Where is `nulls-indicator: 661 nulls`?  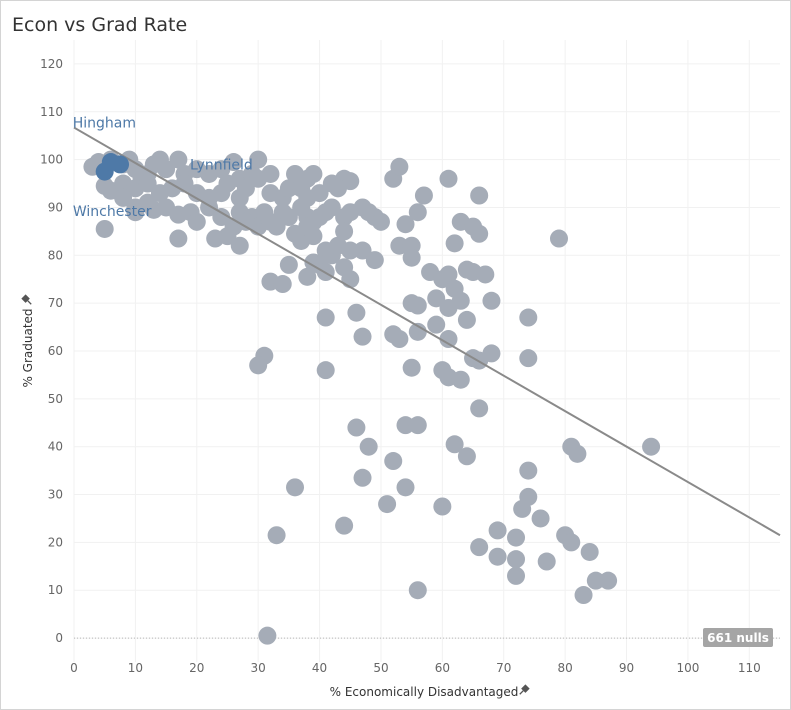 nulls-indicator: 661 nulls is located at coordinates (738, 637).